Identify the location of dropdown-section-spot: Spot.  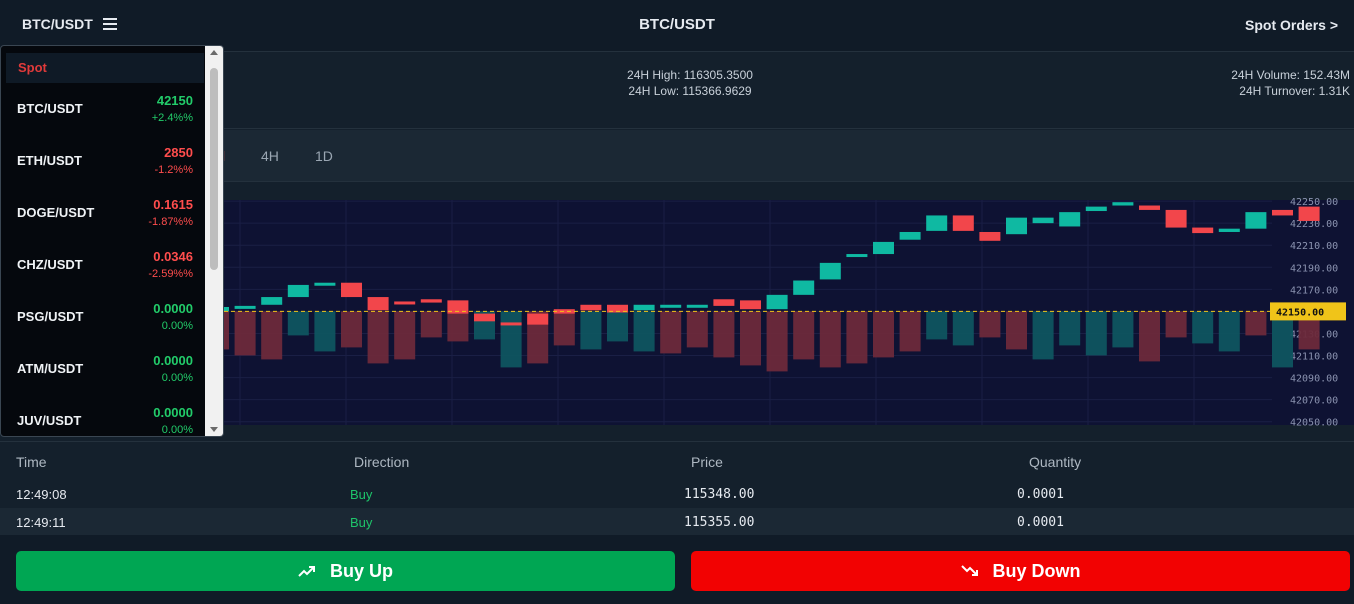
(105, 68).